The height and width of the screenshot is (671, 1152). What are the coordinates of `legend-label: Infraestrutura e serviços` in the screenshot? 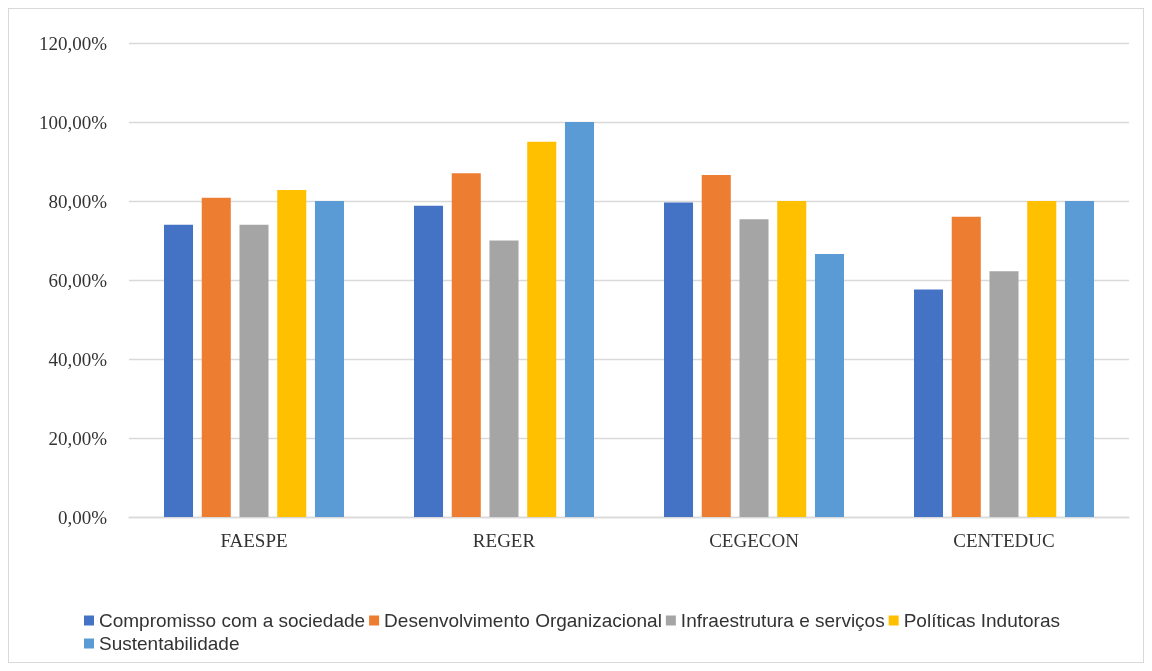 It's located at (782, 620).